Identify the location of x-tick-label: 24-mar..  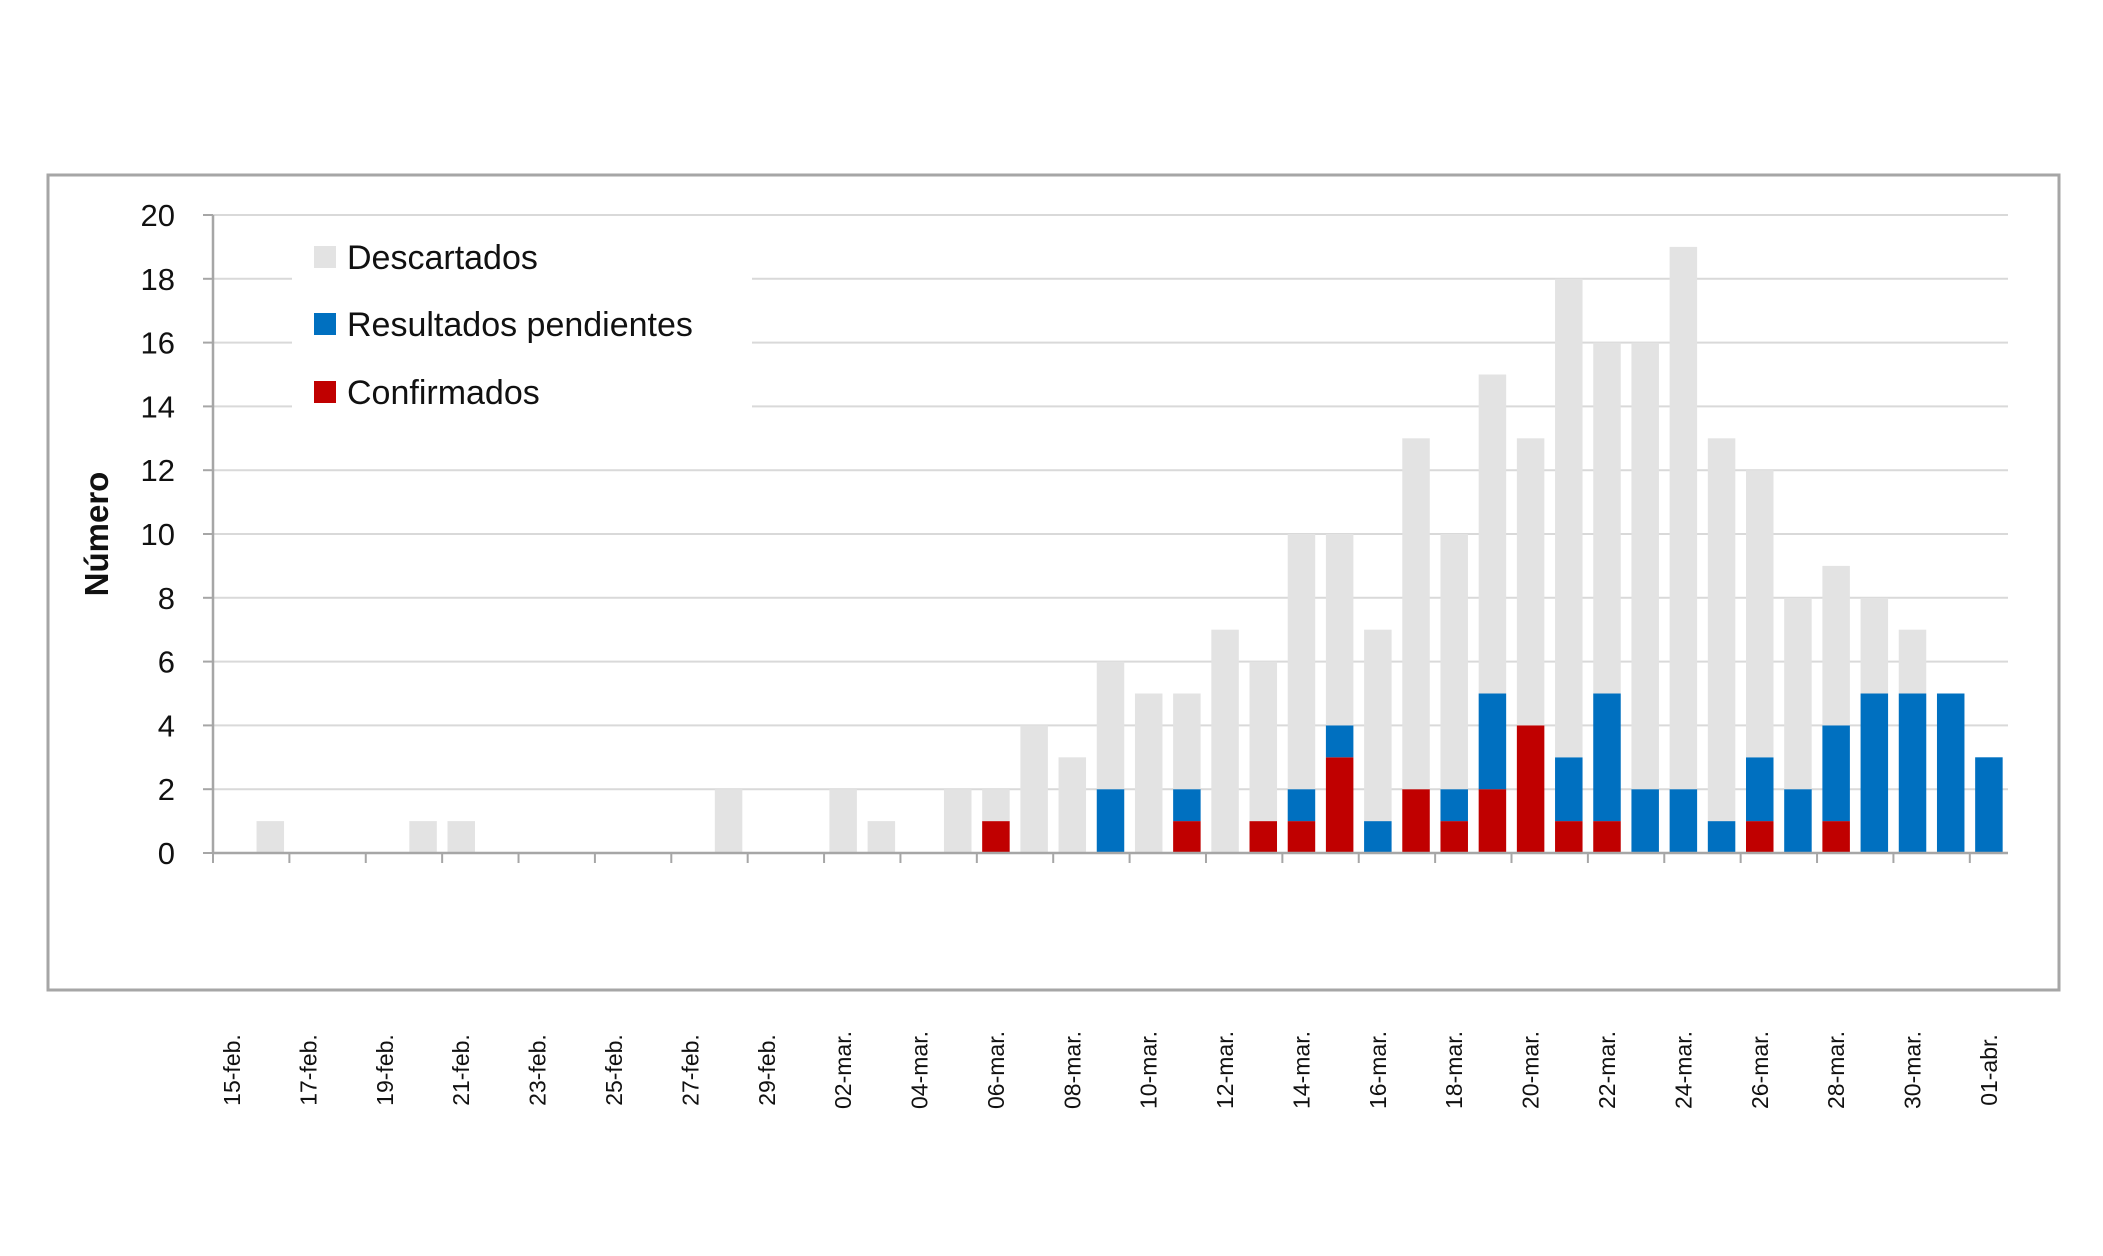
(1683, 1070).